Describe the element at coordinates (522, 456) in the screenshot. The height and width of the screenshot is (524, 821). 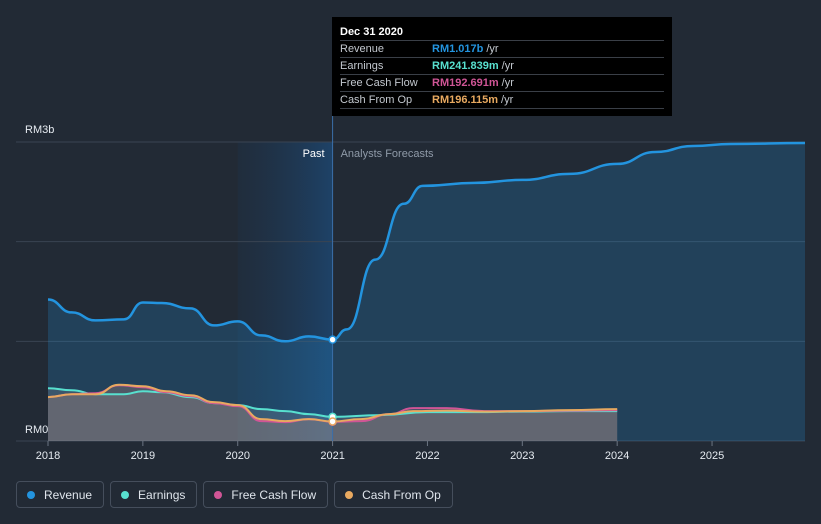
I see `x-tick-label: 2023` at that location.